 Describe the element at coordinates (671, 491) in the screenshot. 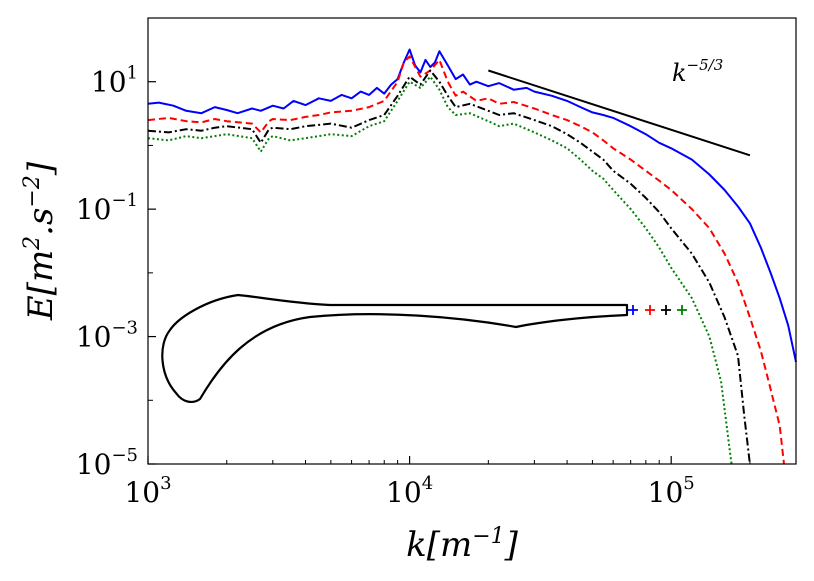

I see `x-tick-label: 10⁵` at that location.